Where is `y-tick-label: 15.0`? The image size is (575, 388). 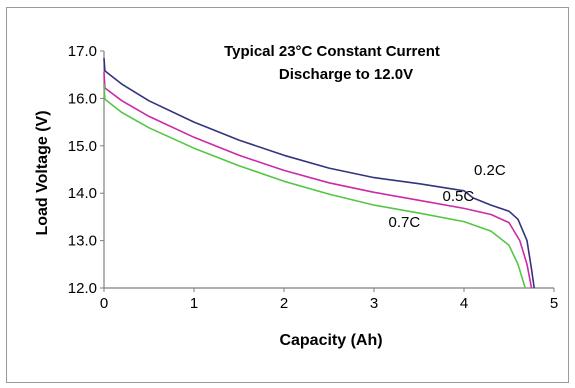 y-tick-label: 15.0 is located at coordinates (82, 146).